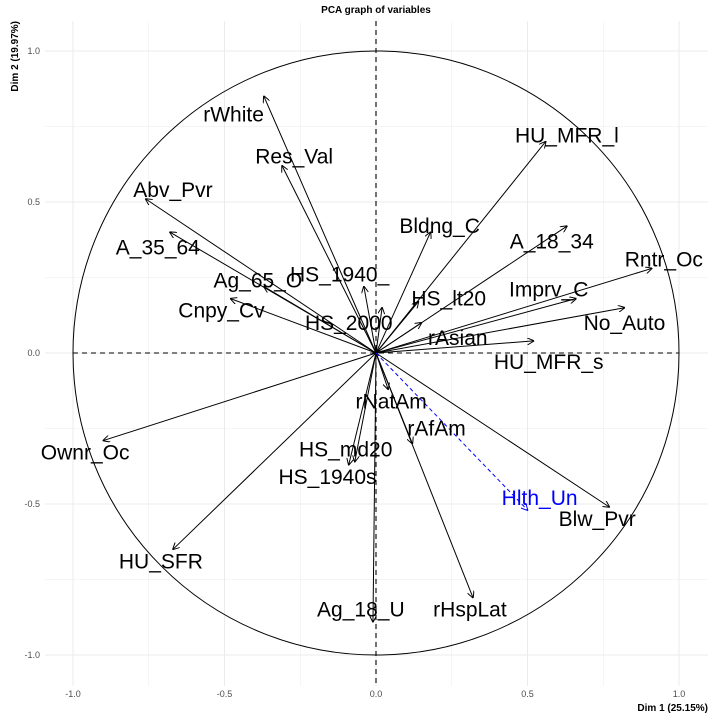 This screenshot has width=720, height=720. Describe the element at coordinates (340, 274) in the screenshot. I see `variable-label-hs_1940_: HS_1940_` at that location.